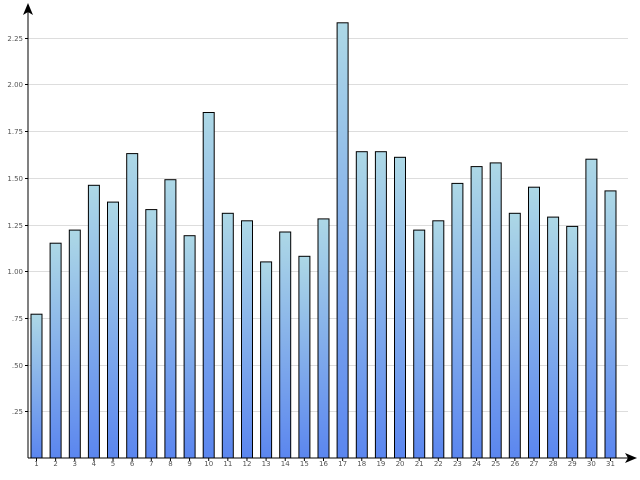  What do you see at coordinates (457, 464) in the screenshot?
I see `x-tick-label: 23` at bounding box center [457, 464].